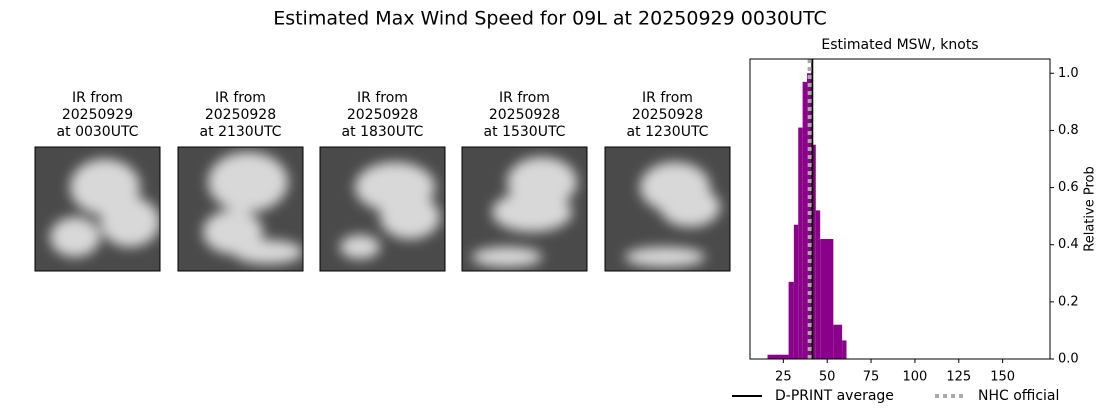 This screenshot has width=1100, height=413. I want to click on y-tick-label: 0.6, so click(1068, 187).